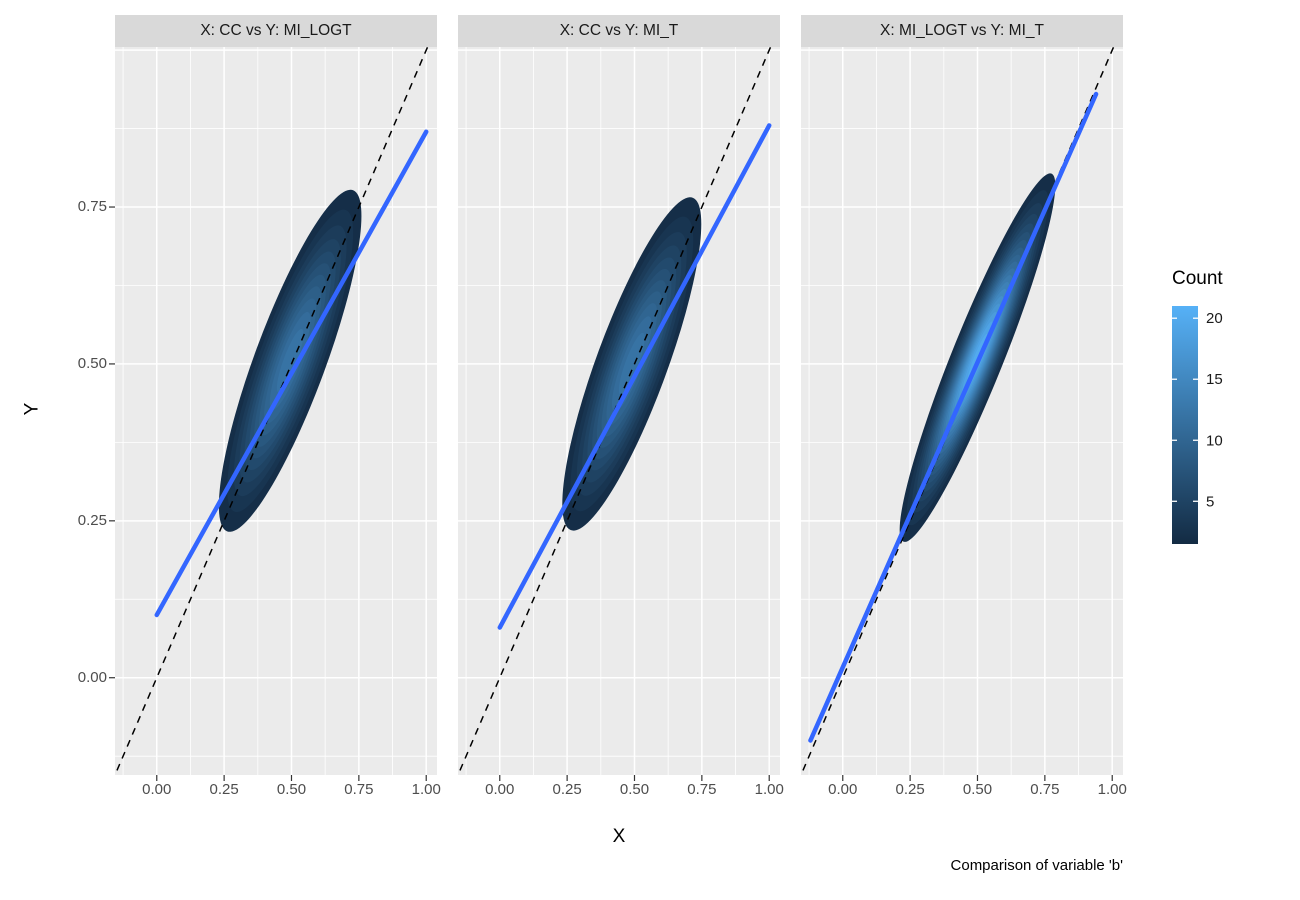  I want to click on legend: Count 20 15 10 5, so click(1232, 411).